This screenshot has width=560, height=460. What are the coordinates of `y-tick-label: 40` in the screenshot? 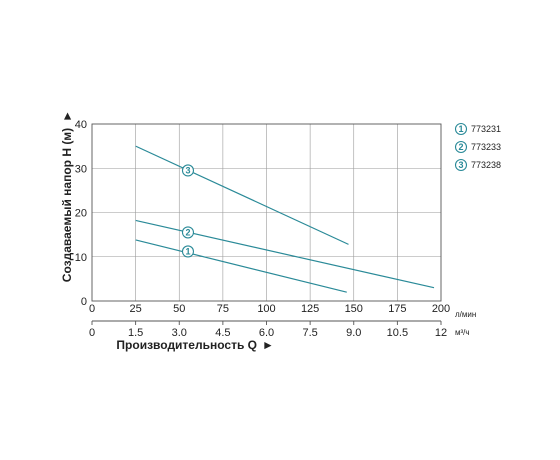 It's located at (81, 125).